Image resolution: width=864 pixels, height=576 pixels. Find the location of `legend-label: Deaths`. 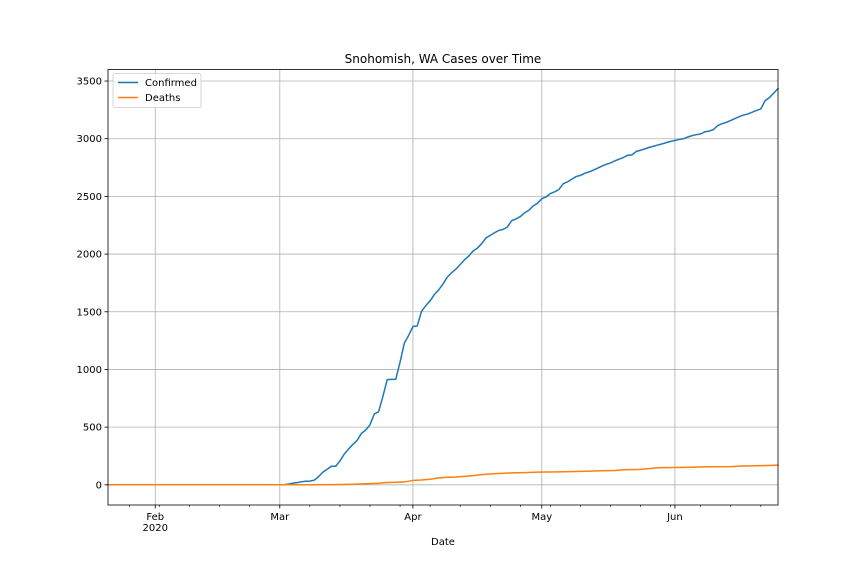

legend-label: Deaths is located at coordinates (162, 98).